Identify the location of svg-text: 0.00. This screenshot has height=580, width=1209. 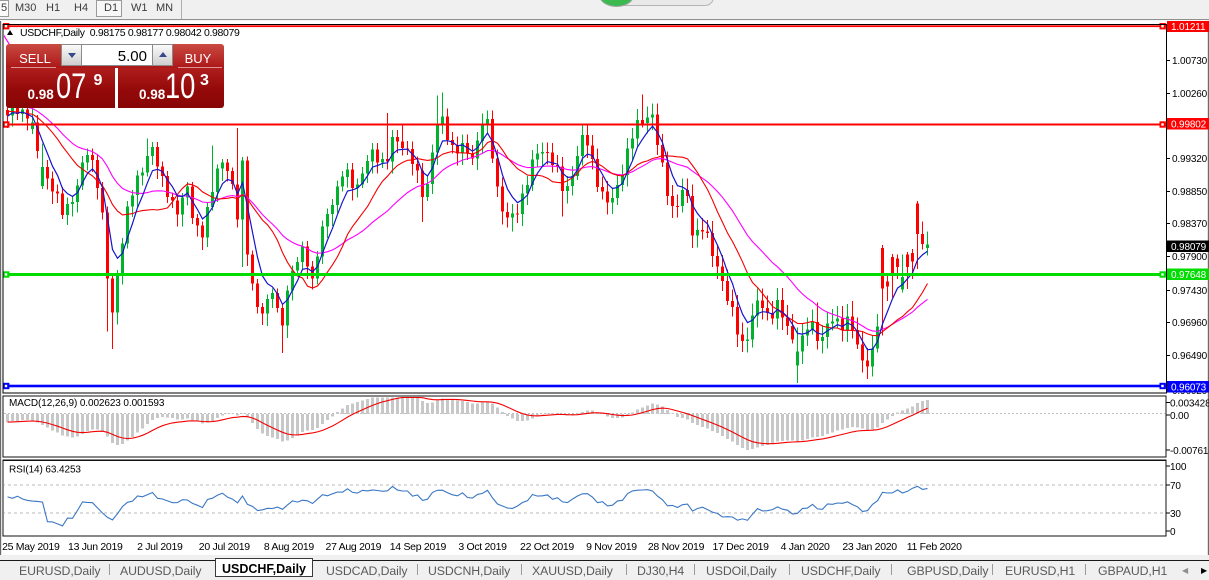
(1179, 416).